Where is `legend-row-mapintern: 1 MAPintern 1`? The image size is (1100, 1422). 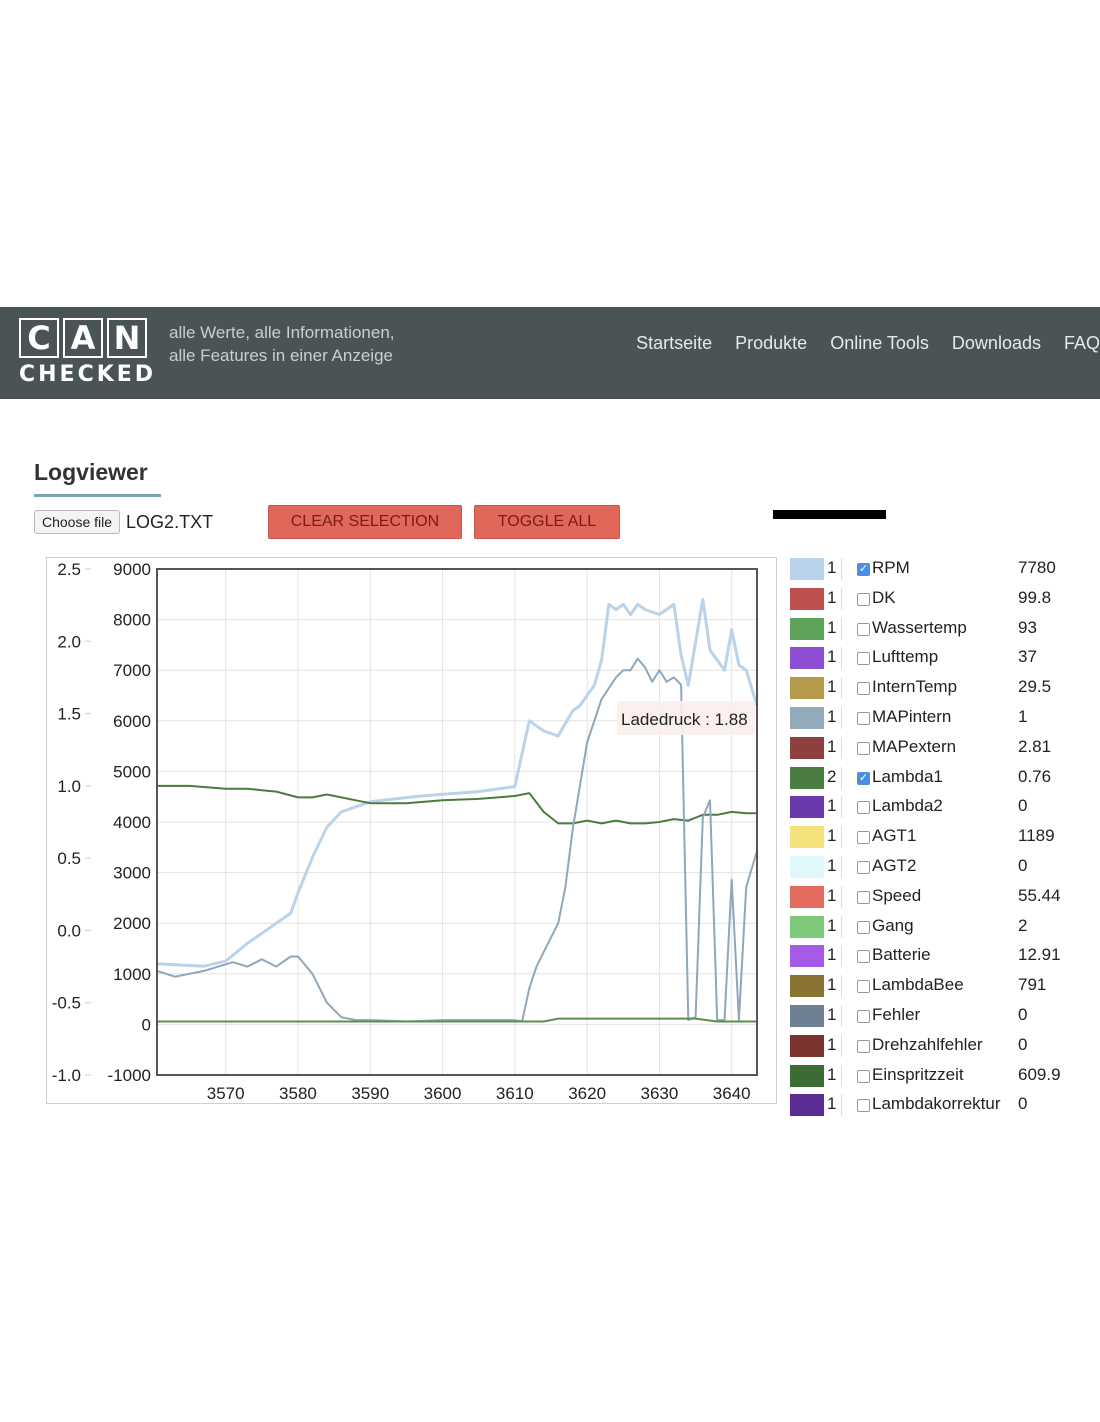
legend-row-mapintern: 1 MAPintern 1 is located at coordinates (945, 719).